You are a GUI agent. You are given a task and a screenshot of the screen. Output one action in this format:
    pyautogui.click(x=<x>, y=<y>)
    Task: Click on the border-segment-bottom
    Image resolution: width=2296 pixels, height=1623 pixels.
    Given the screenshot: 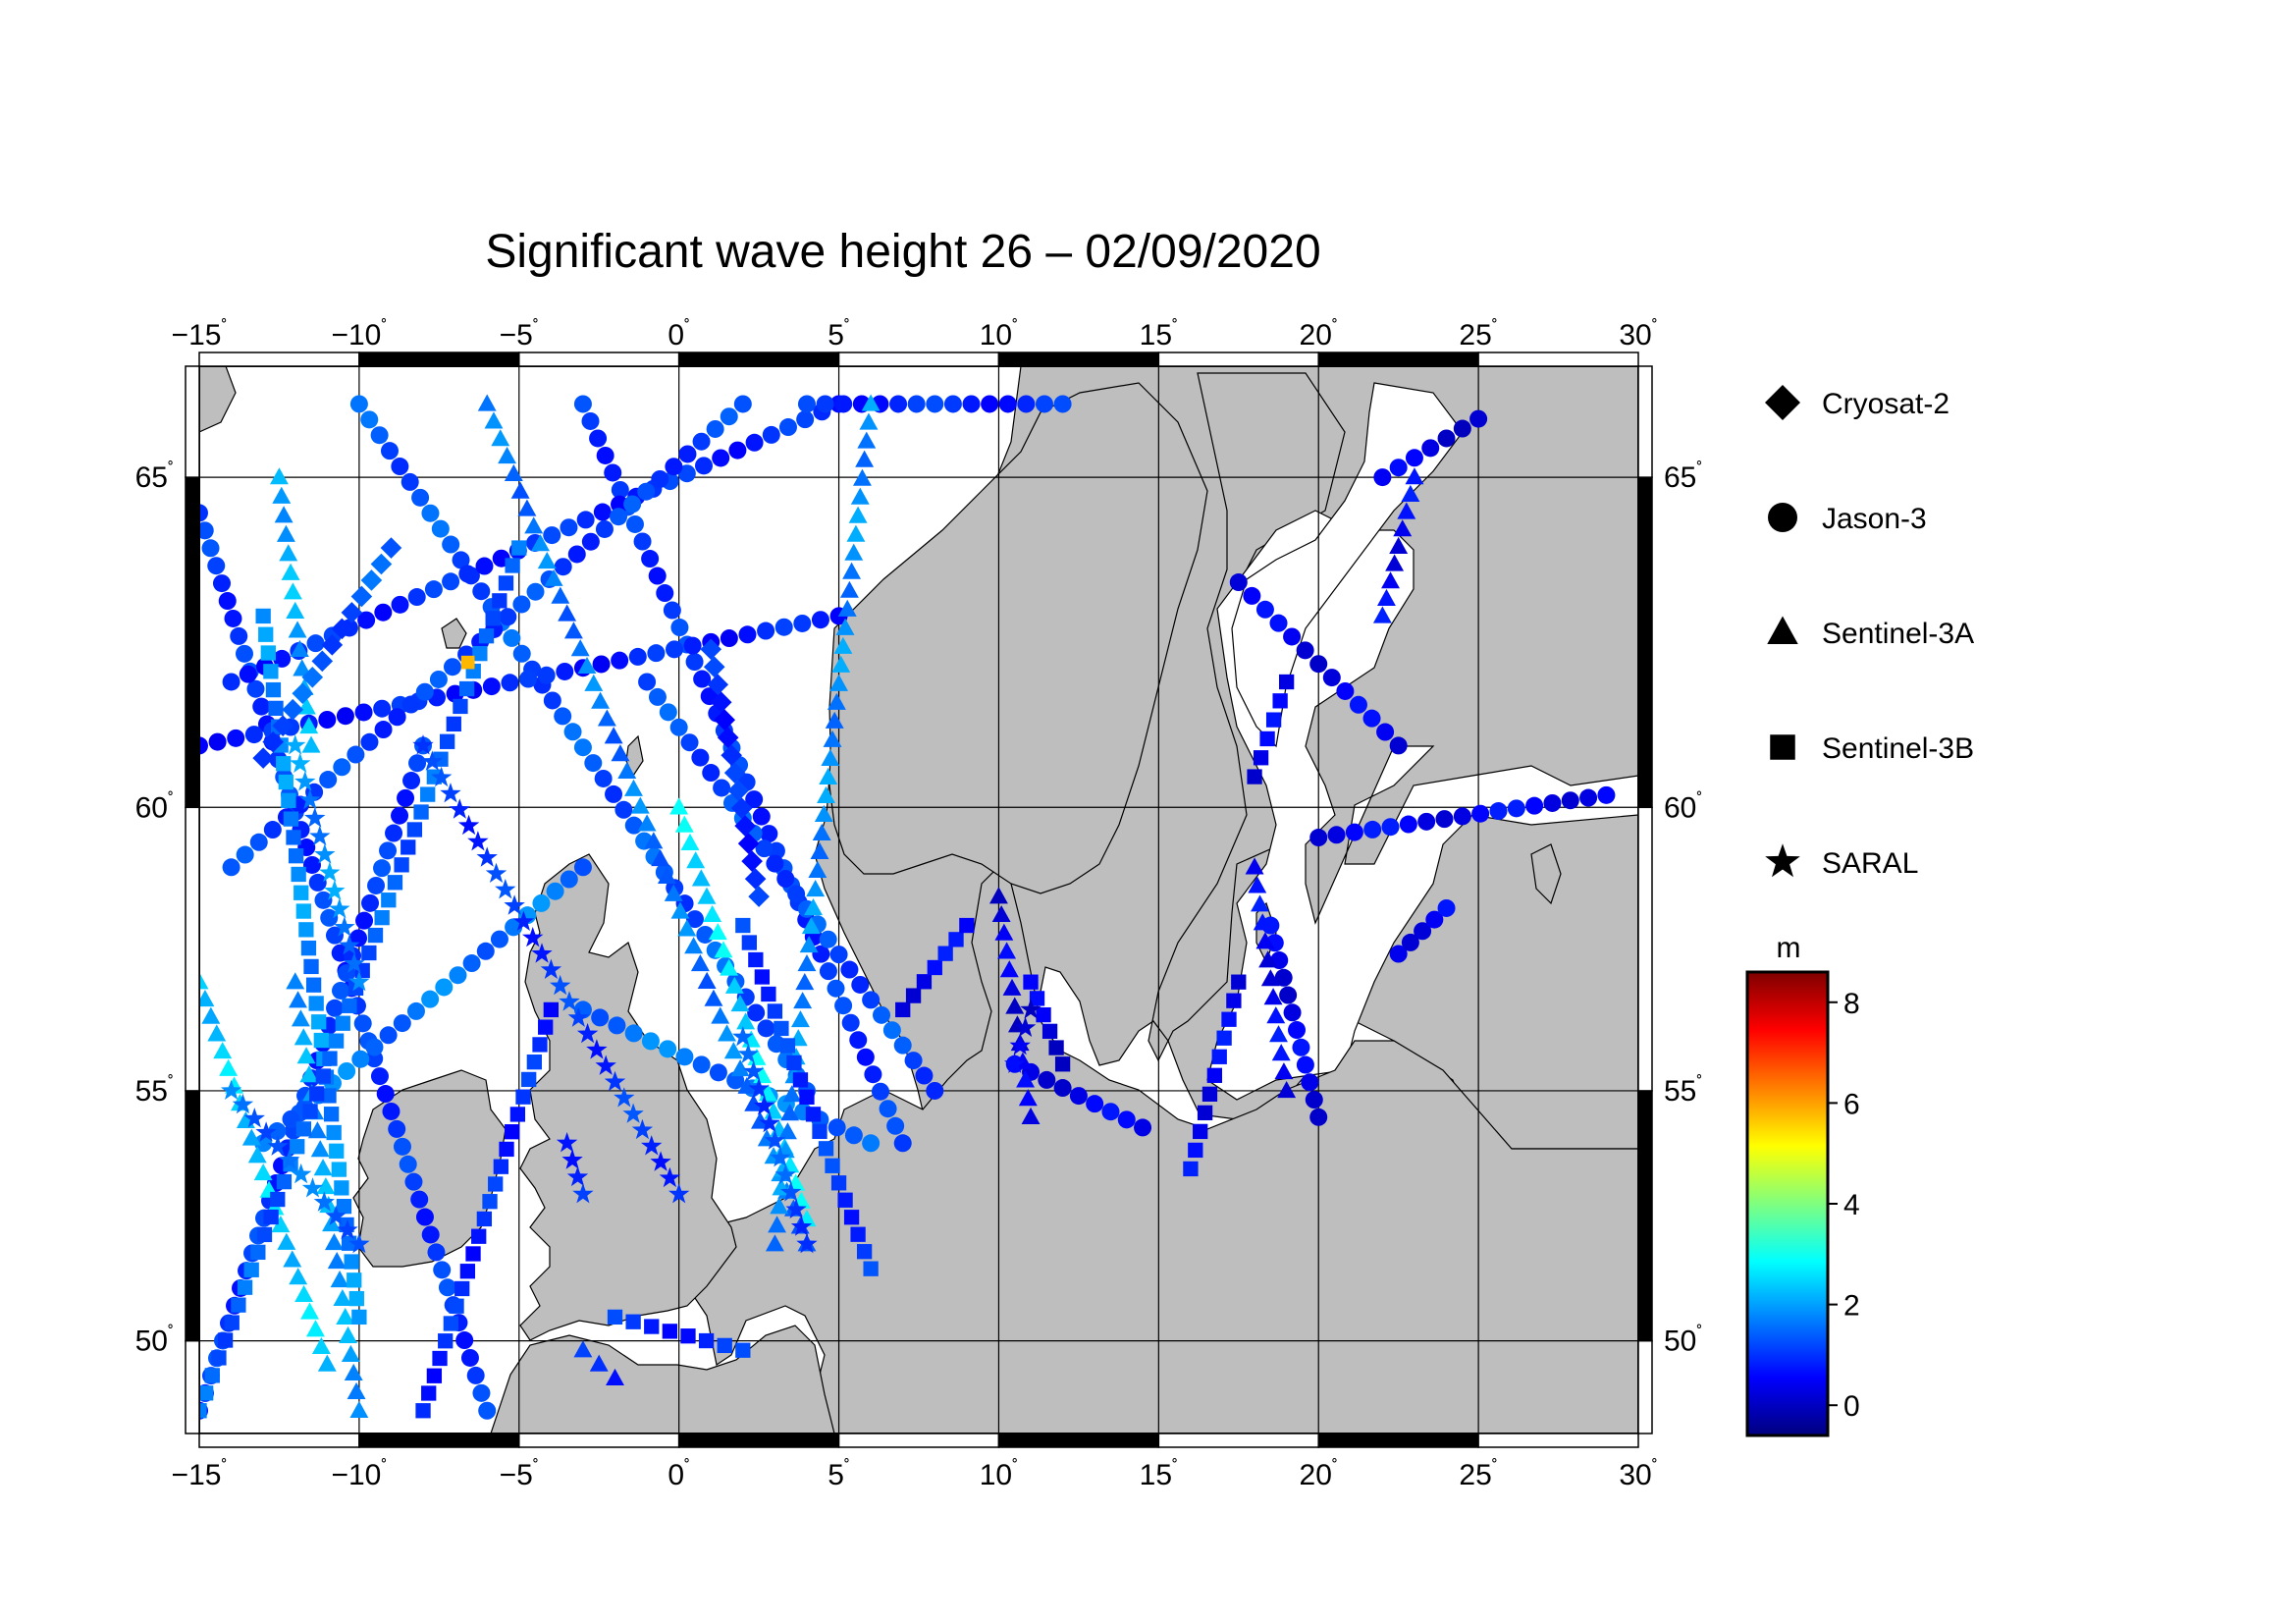 What is the action you would take?
    pyautogui.click(x=1078, y=1440)
    